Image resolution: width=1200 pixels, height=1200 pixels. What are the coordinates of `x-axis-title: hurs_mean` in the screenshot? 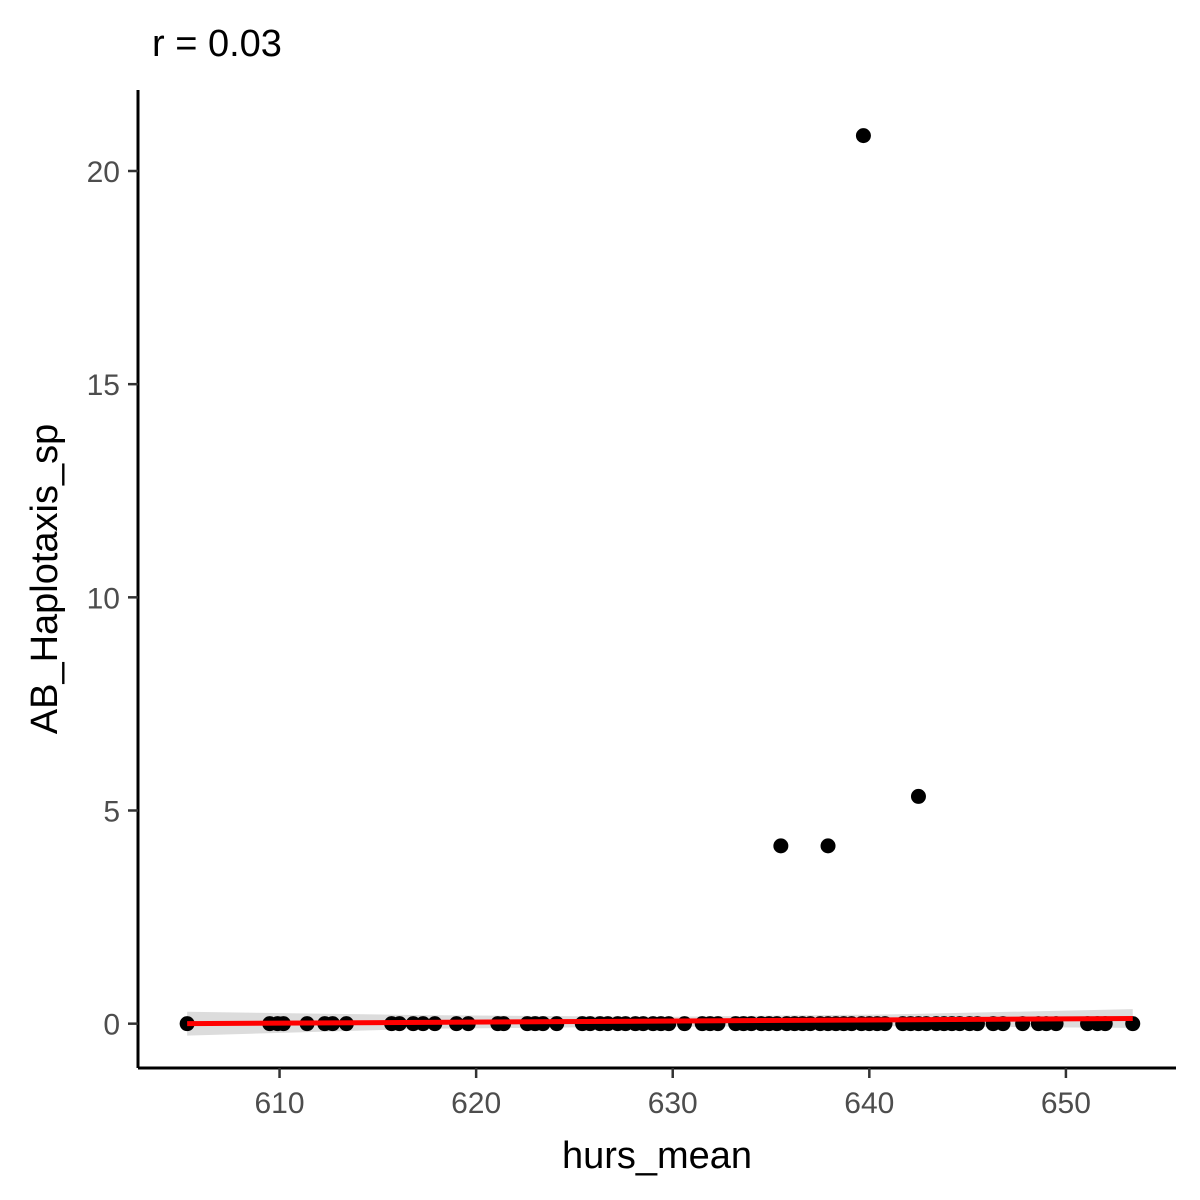 It's located at (657, 1156).